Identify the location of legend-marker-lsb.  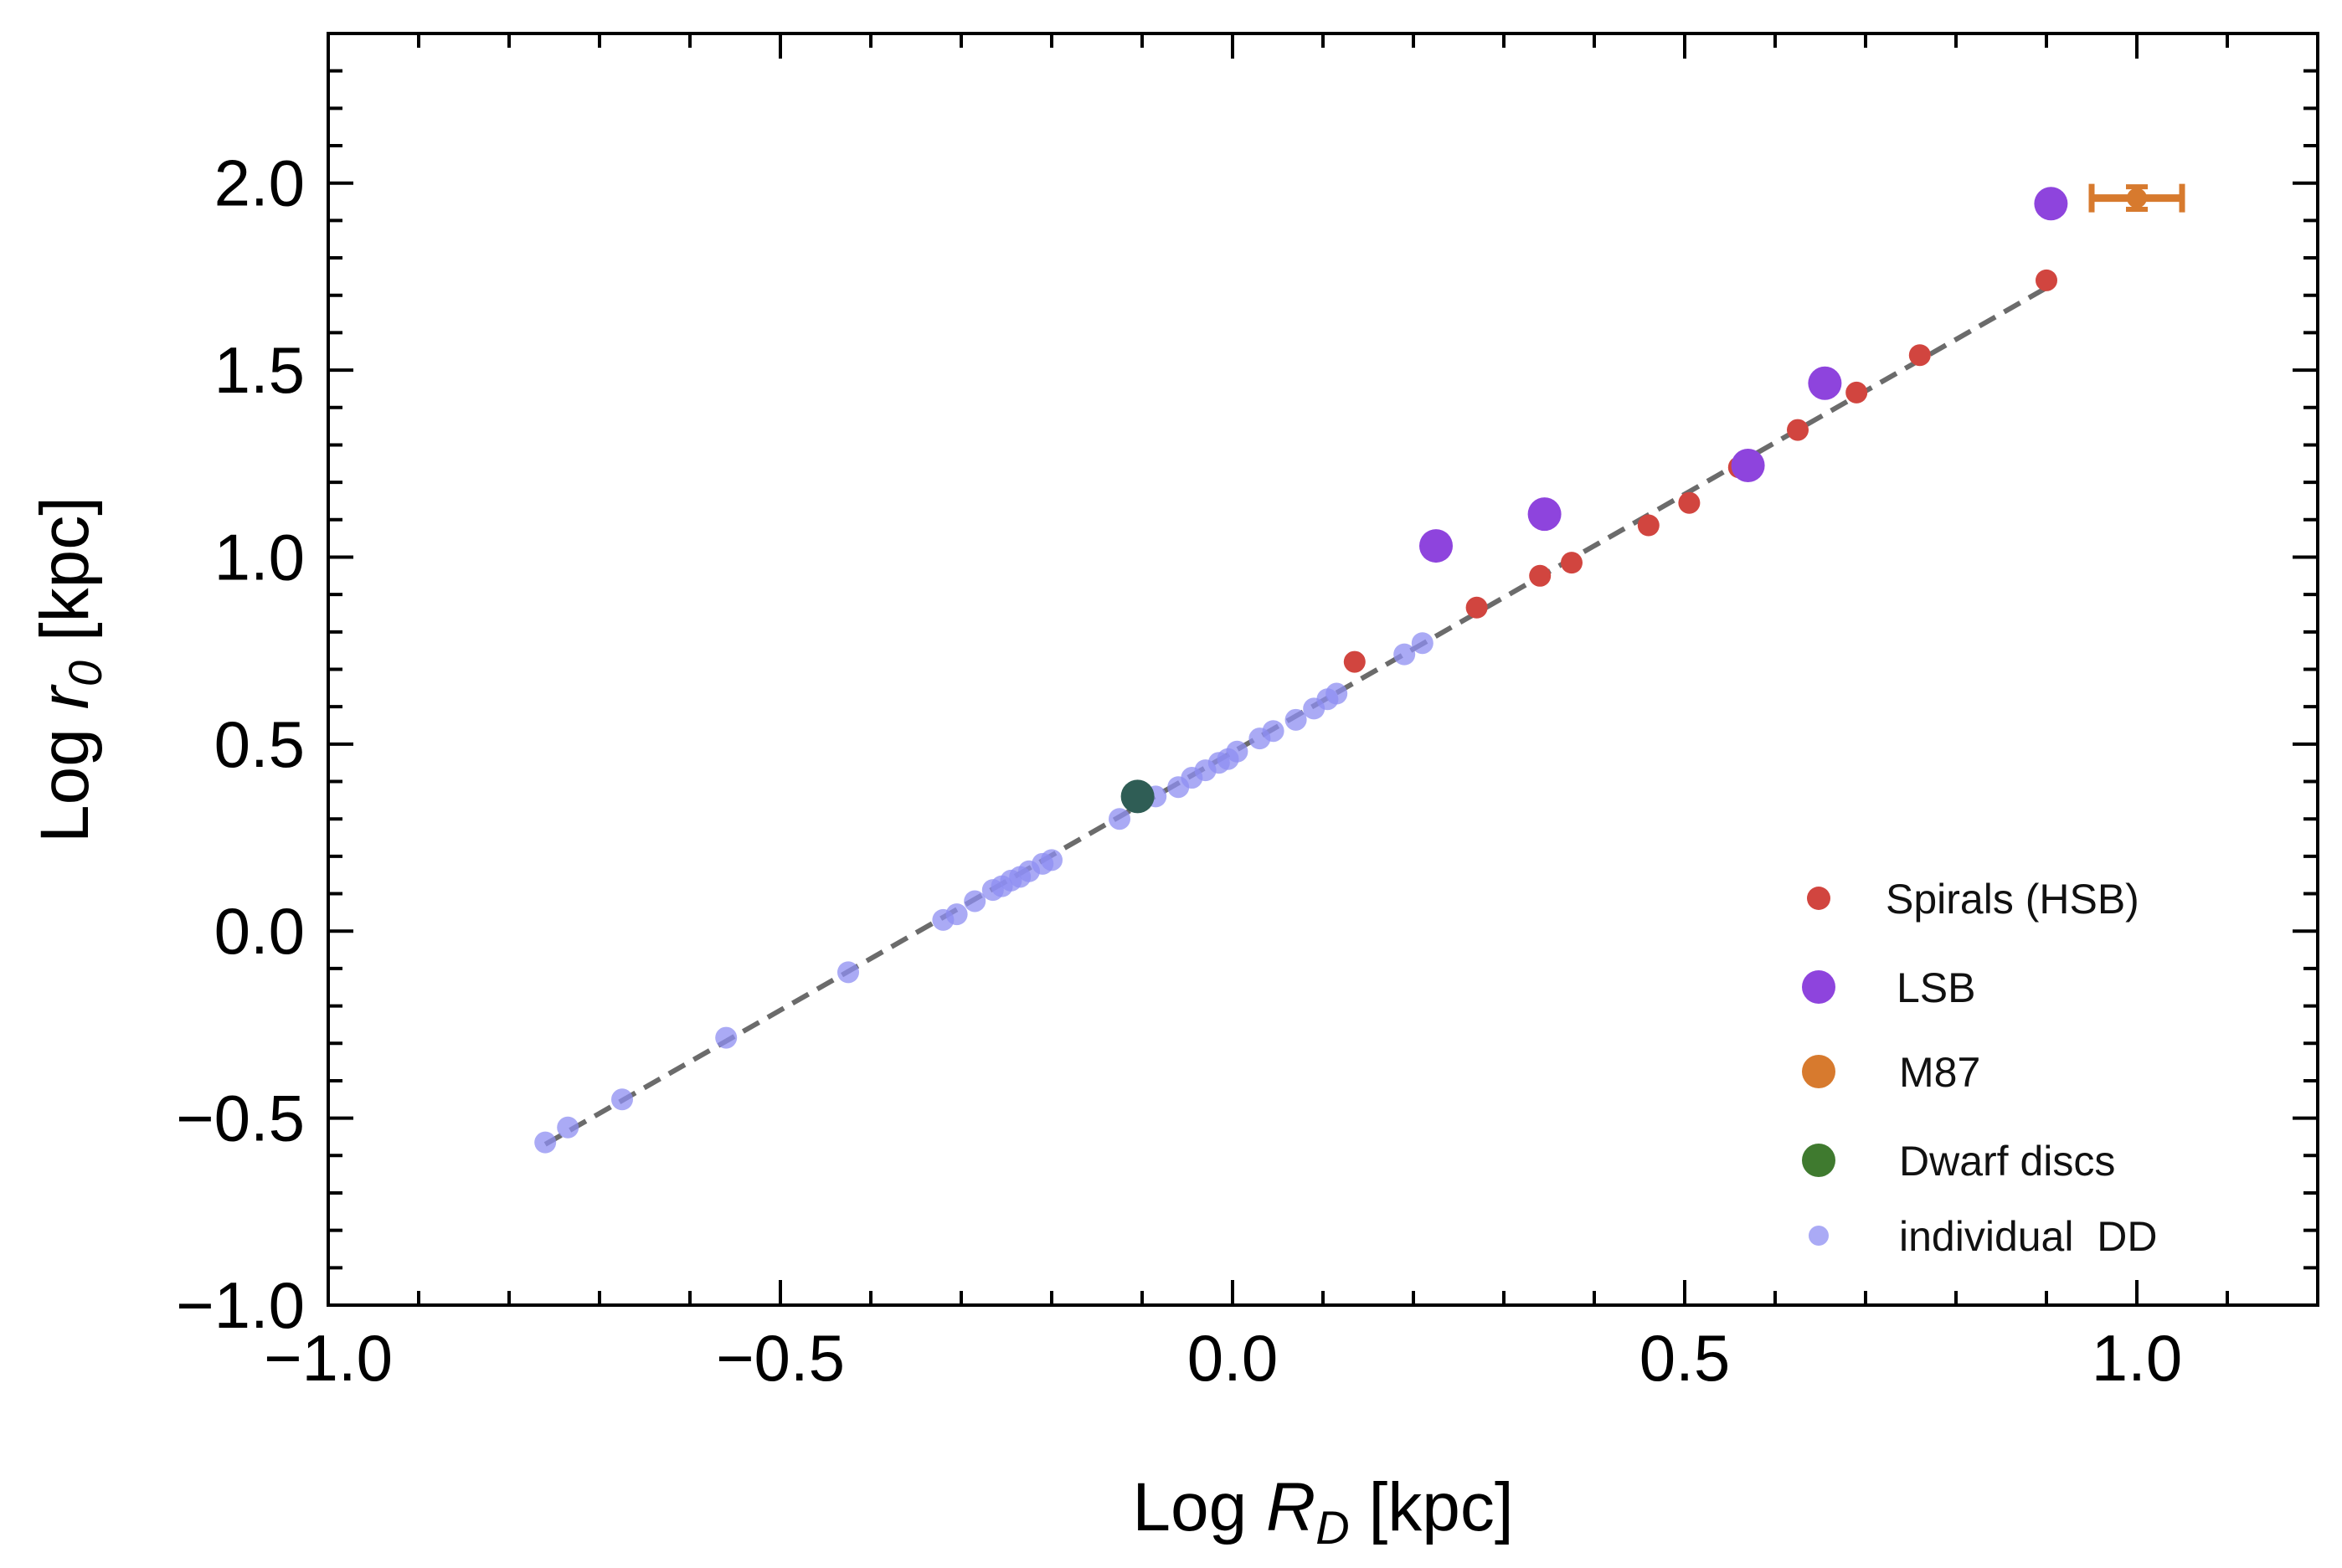
(1818, 987).